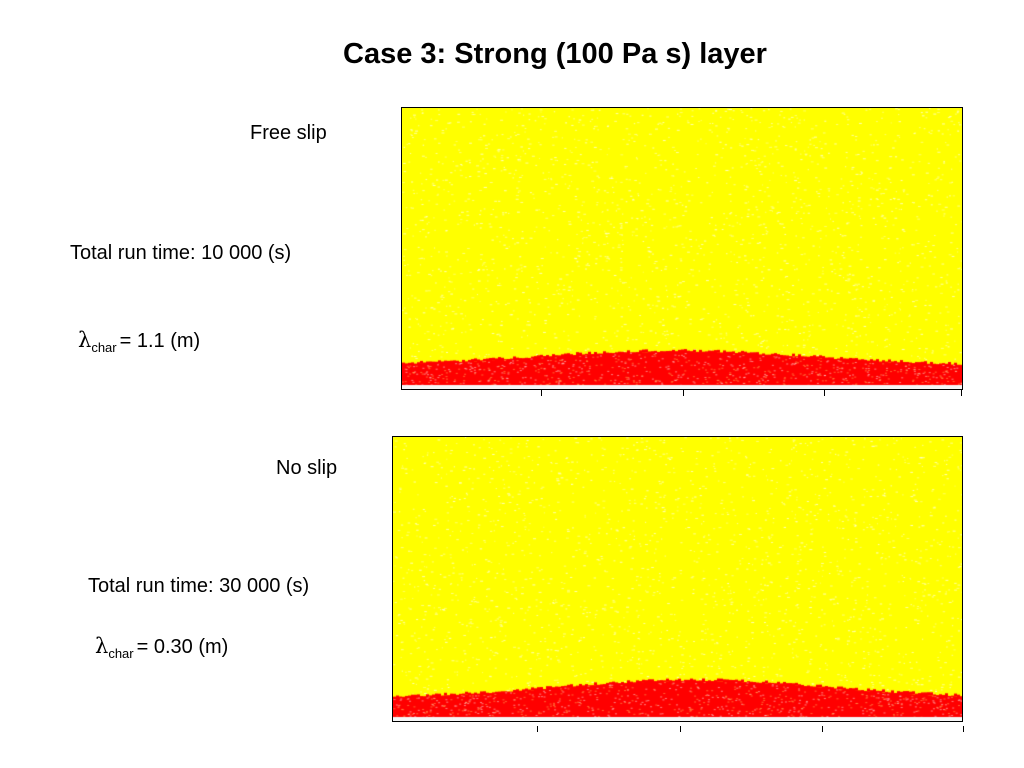  I want to click on case-free-slip-label: Free slip, so click(288, 133).